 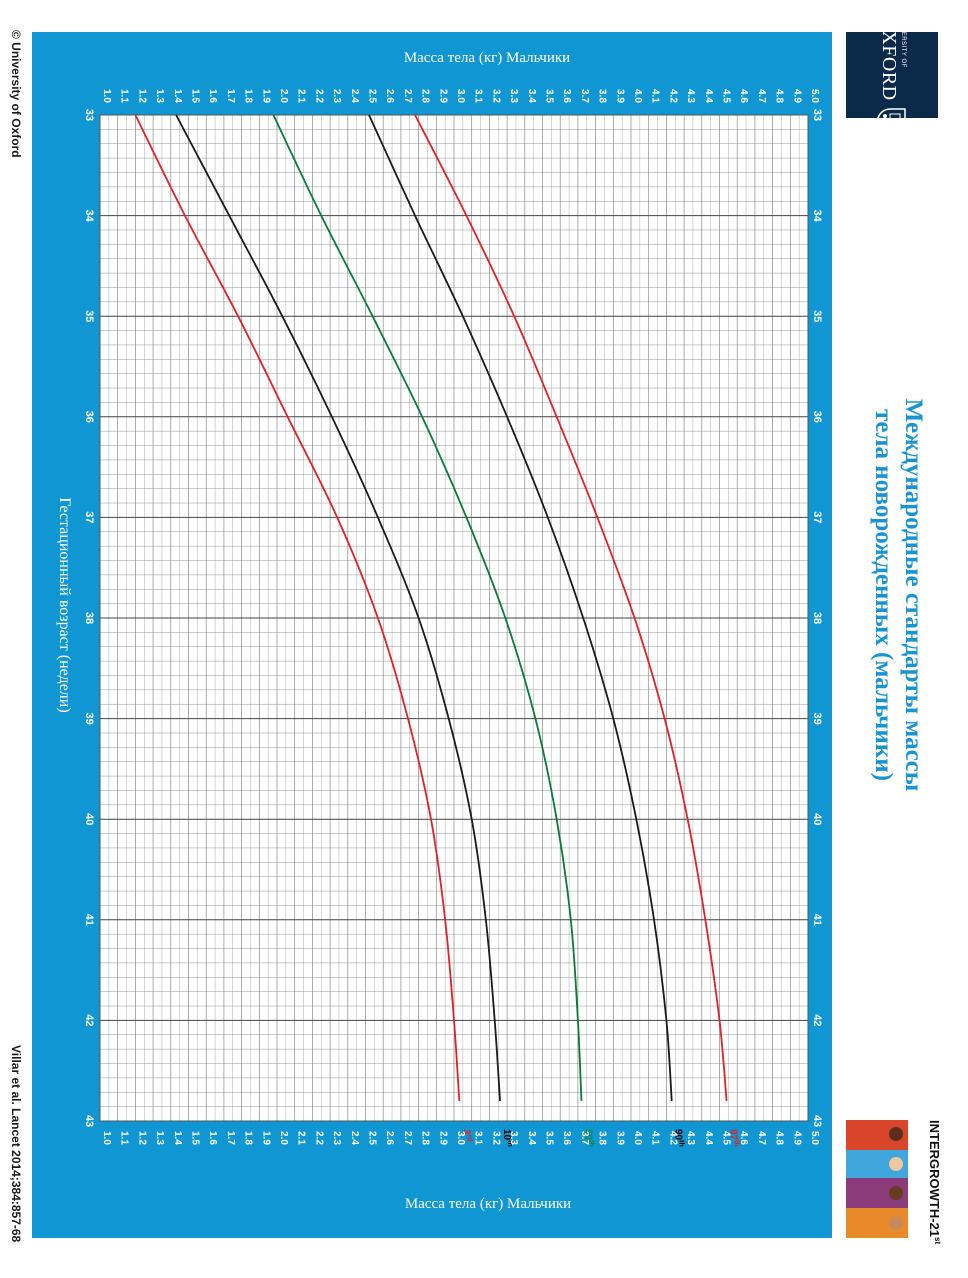 What do you see at coordinates (372, 96) in the screenshot?
I see `y-tick-label-top: 2.5` at bounding box center [372, 96].